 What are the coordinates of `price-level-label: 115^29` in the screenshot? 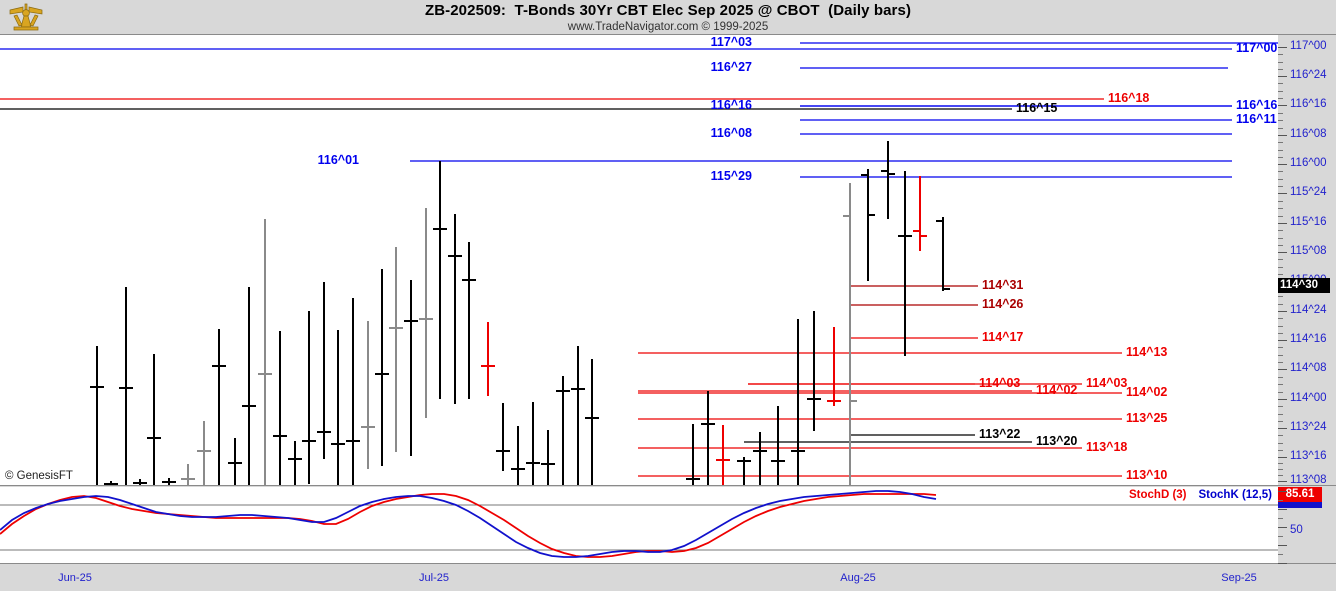 It's located at (731, 176).